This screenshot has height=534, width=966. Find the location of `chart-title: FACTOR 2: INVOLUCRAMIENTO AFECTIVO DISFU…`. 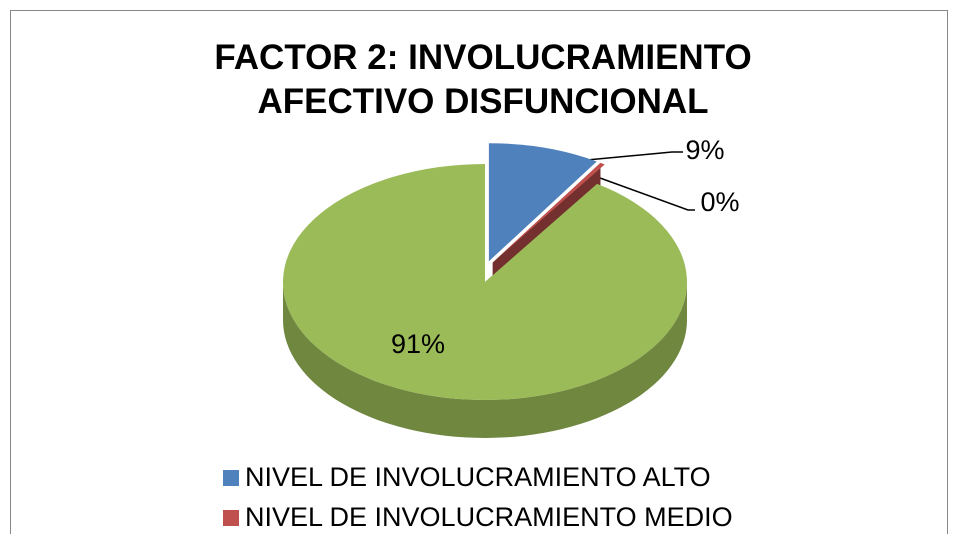

chart-title: FACTOR 2: INVOLUCRAMIENTO AFECTIVO DISFU… is located at coordinates (483, 79).